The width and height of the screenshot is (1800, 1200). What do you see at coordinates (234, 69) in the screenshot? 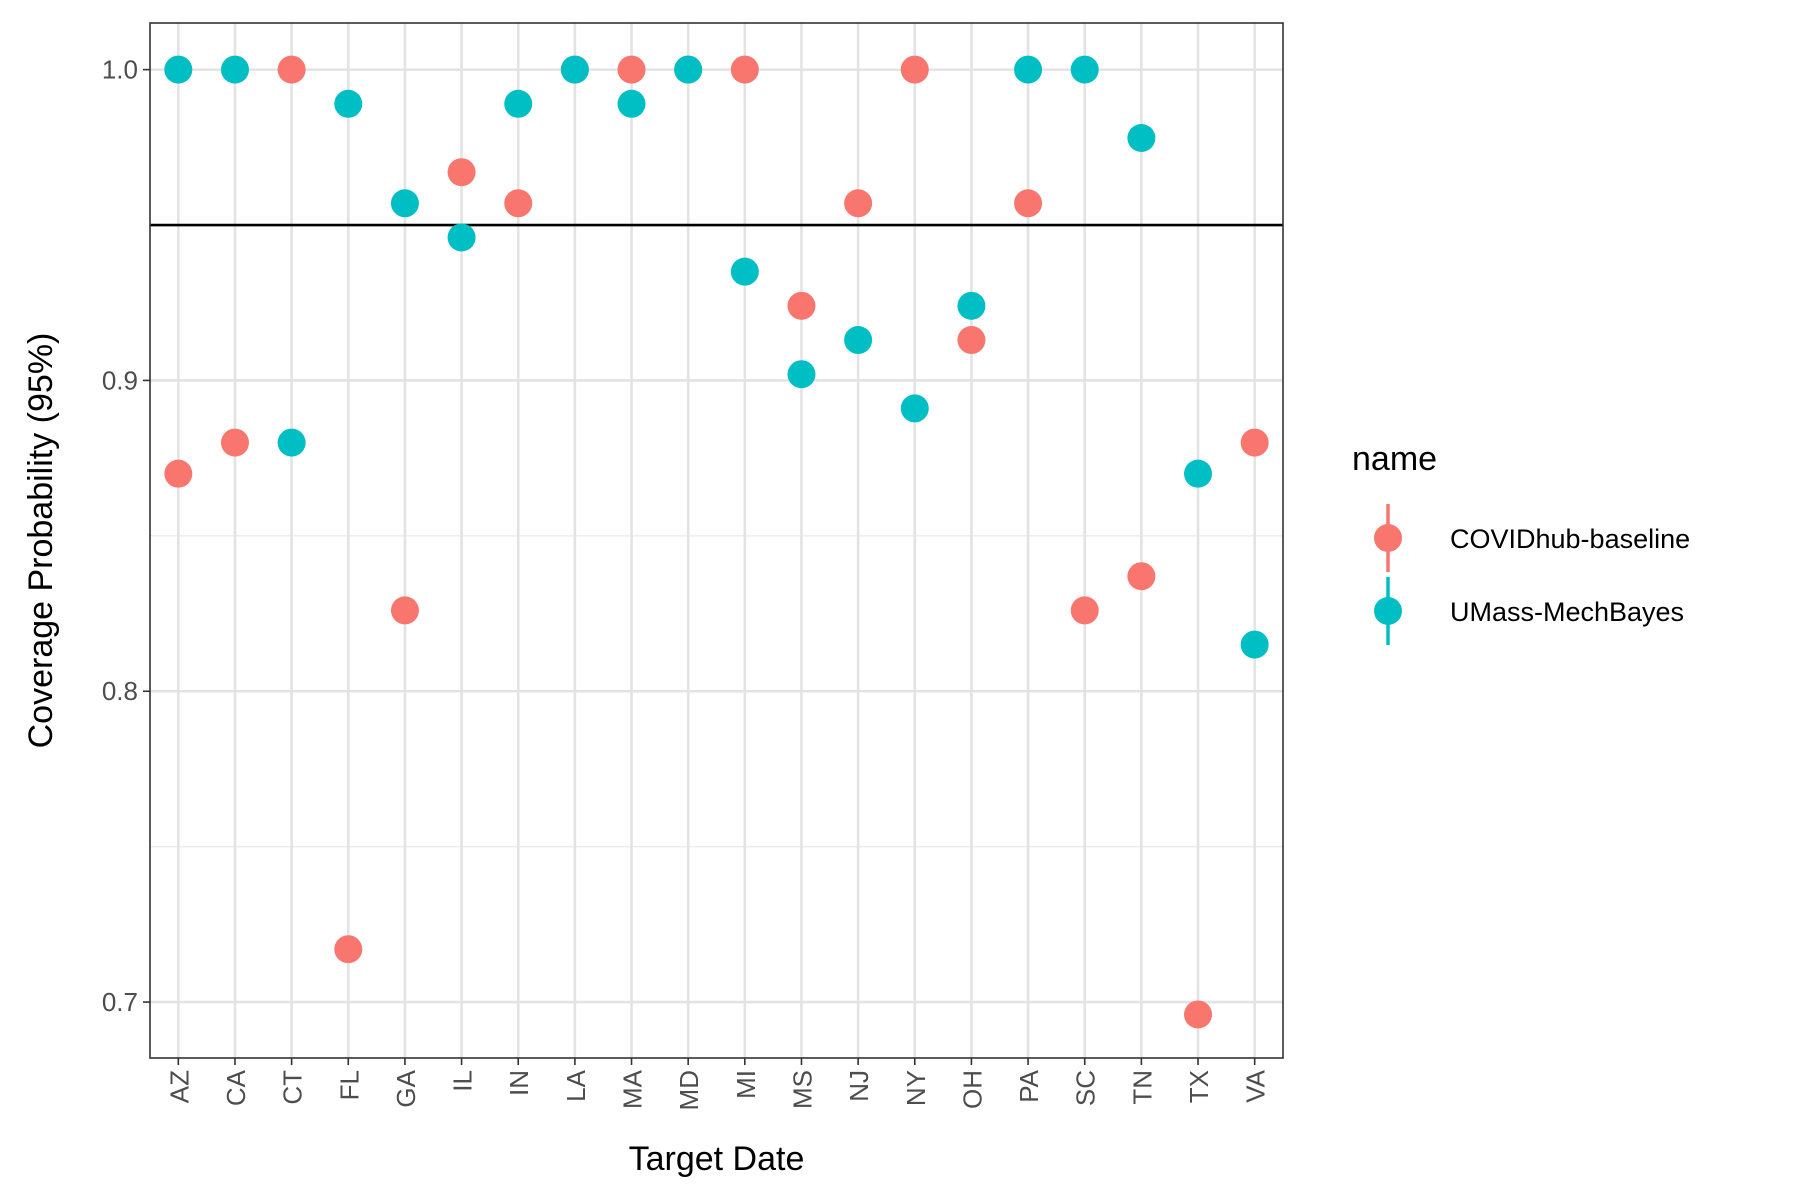
I see `point-umass-mechbayes-ca` at bounding box center [234, 69].